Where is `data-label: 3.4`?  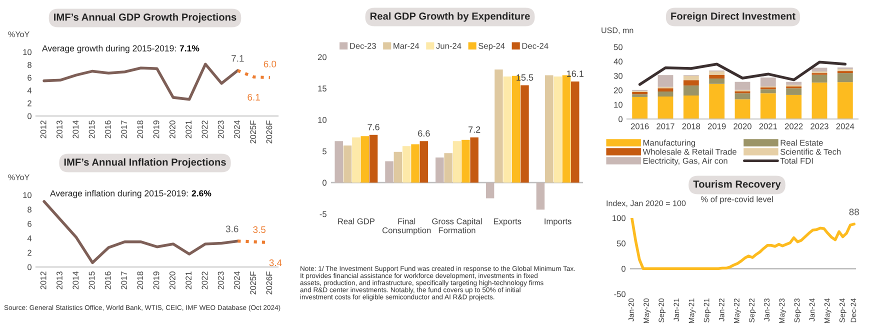 data-label: 3.4 is located at coordinates (275, 262).